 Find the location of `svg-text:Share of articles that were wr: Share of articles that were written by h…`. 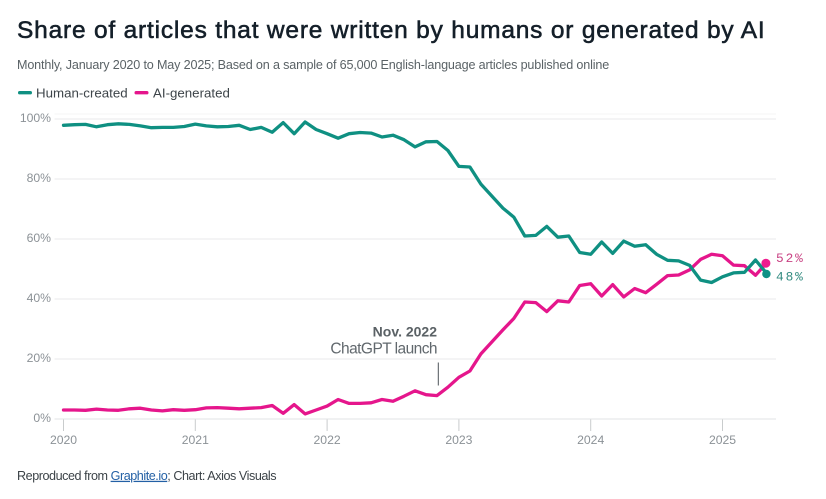

svg-text:Share of articles that were wr: Share of articles that were written by h… is located at coordinates (391, 30).